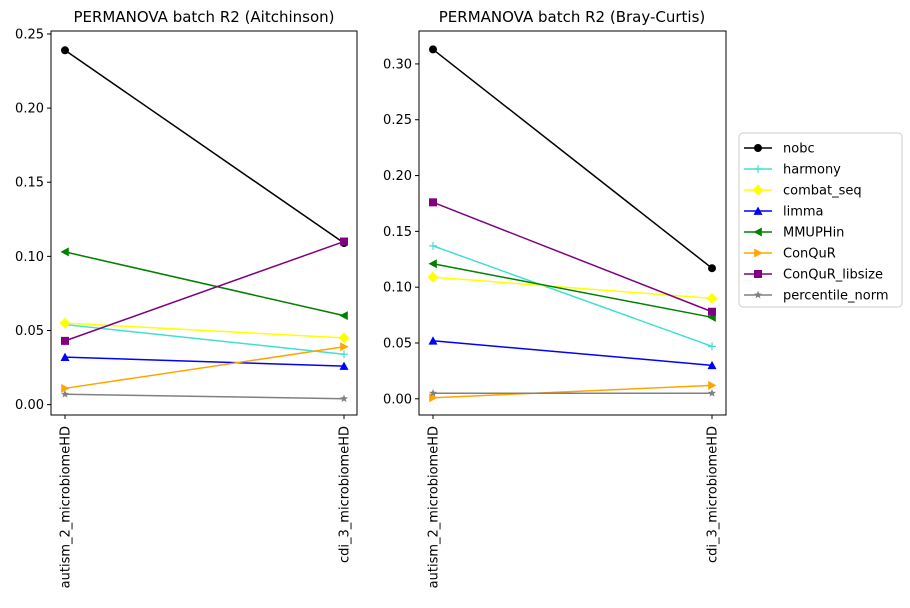 This screenshot has height=608, width=910. I want to click on legend-item-conqur-libsize: ConQuR_libsize, so click(813, 275).